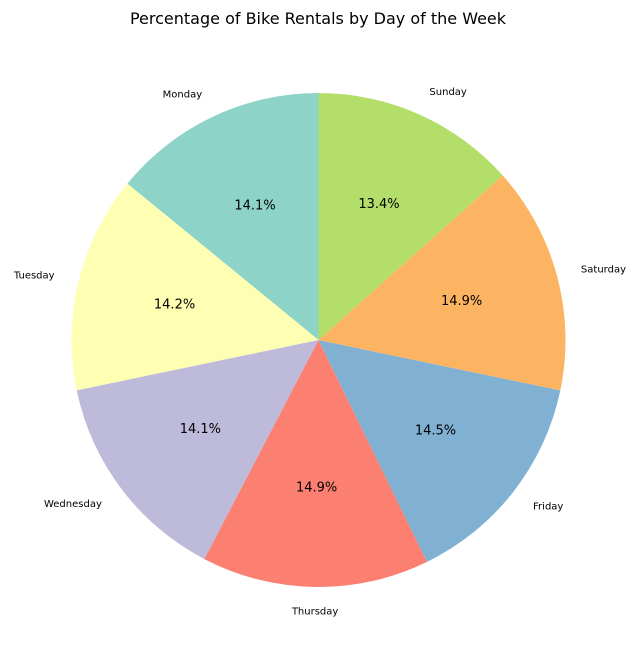 Image resolution: width=640 pixels, height=658 pixels. I want to click on category-label-saturday: Saturday, so click(603, 270).